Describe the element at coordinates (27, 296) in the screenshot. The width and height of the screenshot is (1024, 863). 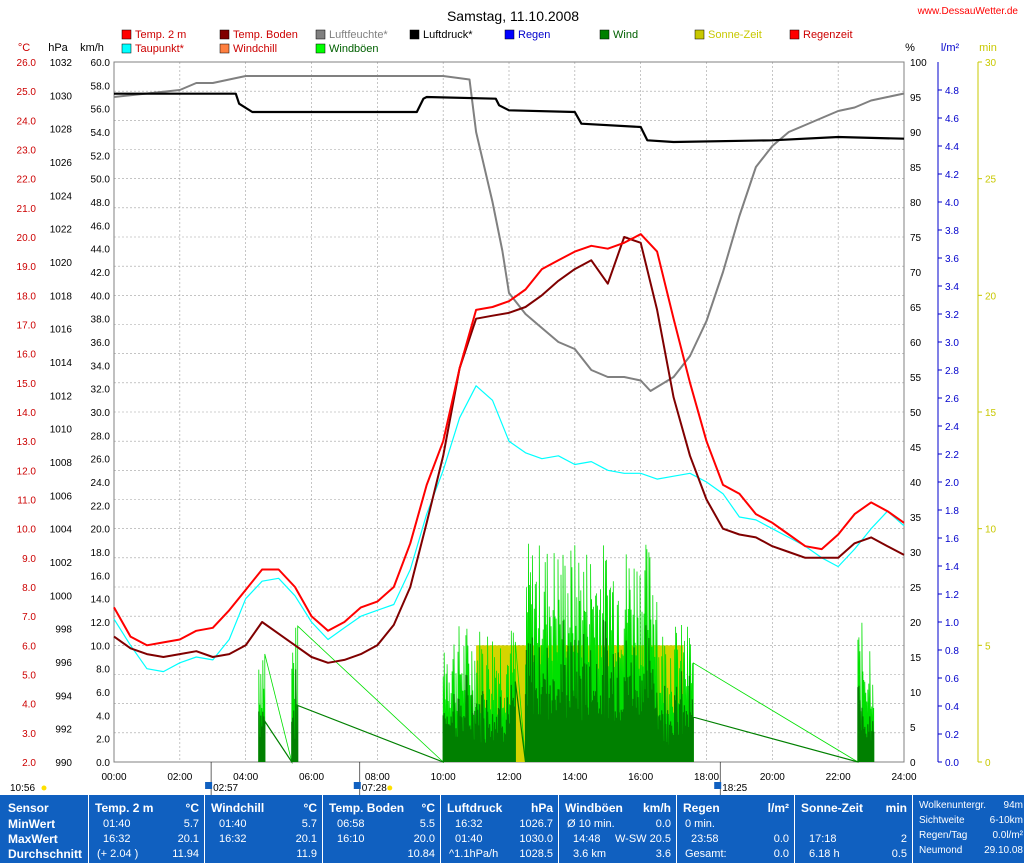
I see `temp-tick: 18.0` at that location.